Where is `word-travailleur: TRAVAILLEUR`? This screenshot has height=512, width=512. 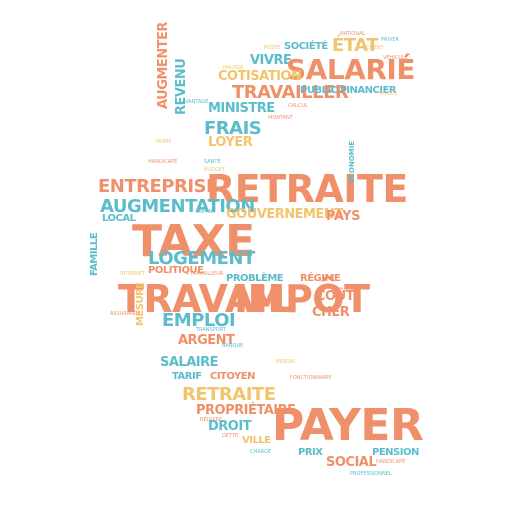 word-travailleur: TRAVAILLEUR is located at coordinates (207, 274).